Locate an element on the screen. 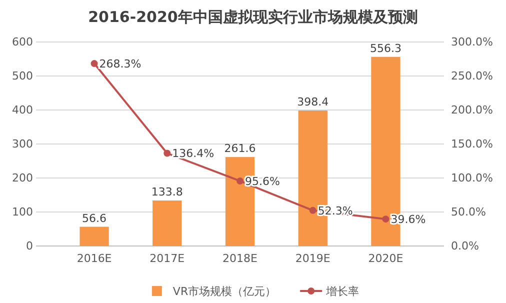 This screenshot has width=506, height=303. x-tick-label: 2017E is located at coordinates (167, 259).